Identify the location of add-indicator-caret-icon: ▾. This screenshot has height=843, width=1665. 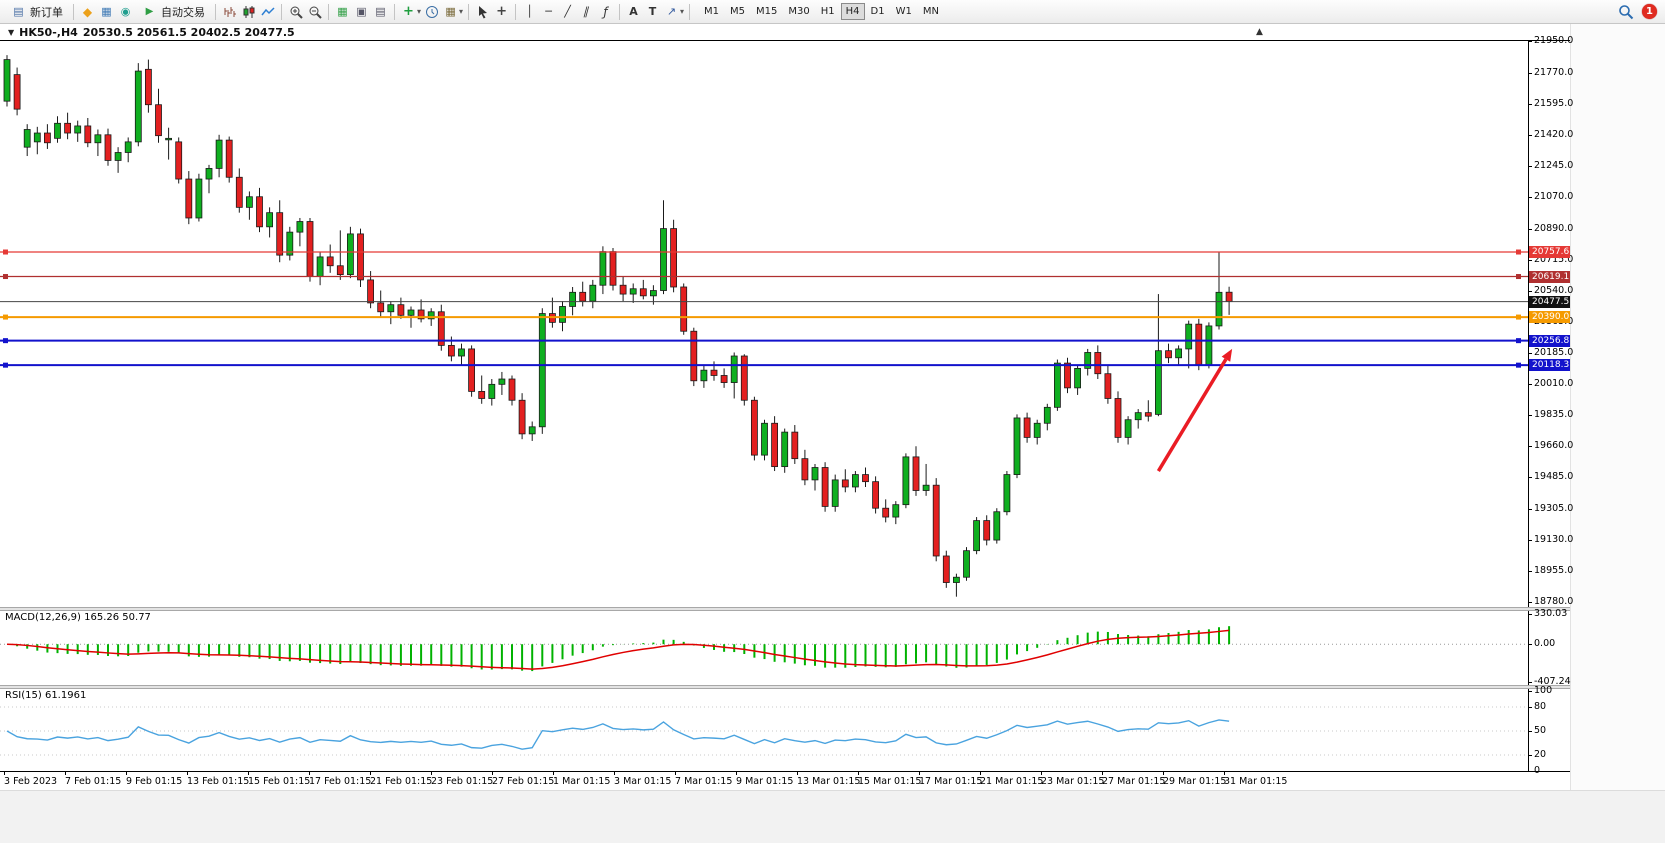
(419, 11).